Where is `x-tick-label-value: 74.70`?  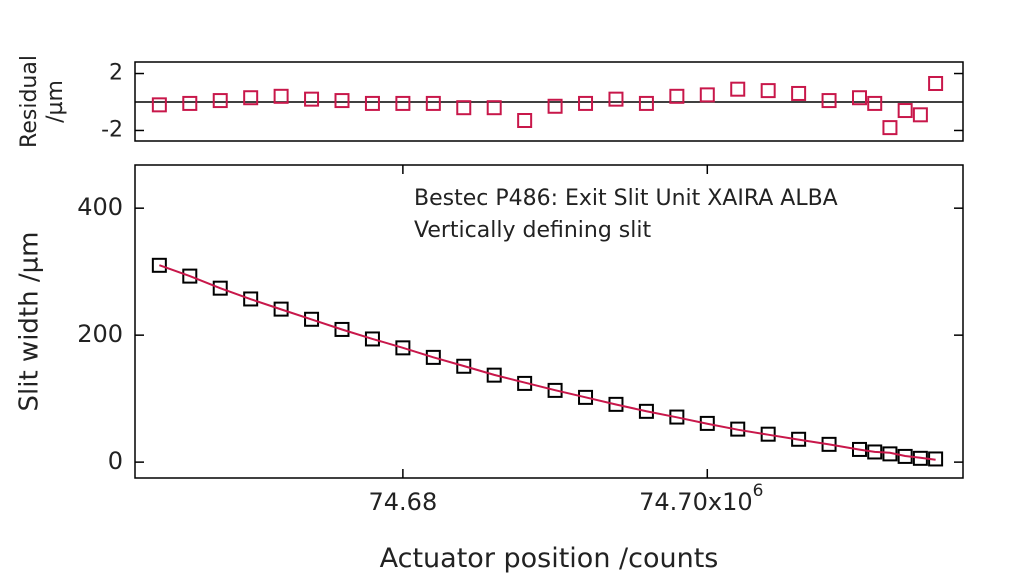
x-tick-label-value: 74.70 is located at coordinates (673, 502).